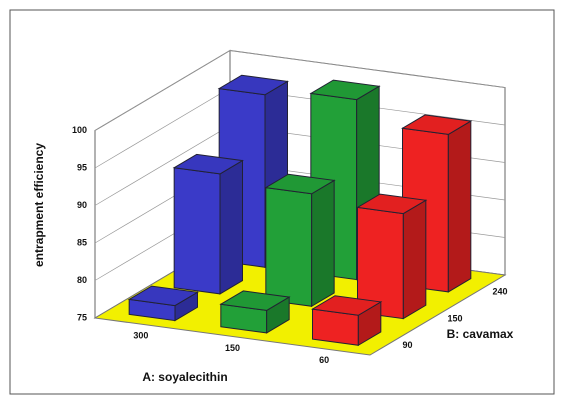  What do you see at coordinates (82, 280) in the screenshot?
I see `z-tick-label: 80` at bounding box center [82, 280].